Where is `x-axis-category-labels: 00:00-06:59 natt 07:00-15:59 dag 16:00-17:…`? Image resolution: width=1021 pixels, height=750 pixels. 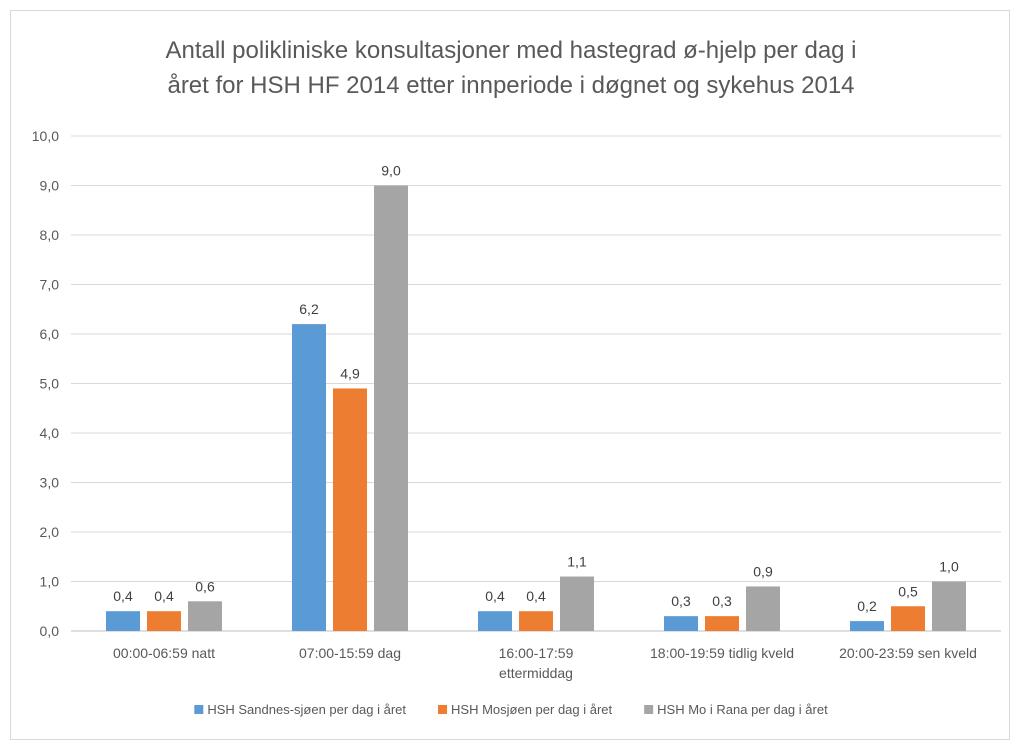 x-axis-category-labels: 00:00-06:59 natt 07:00-15:59 dag 16:00-17:… is located at coordinates (545, 663).